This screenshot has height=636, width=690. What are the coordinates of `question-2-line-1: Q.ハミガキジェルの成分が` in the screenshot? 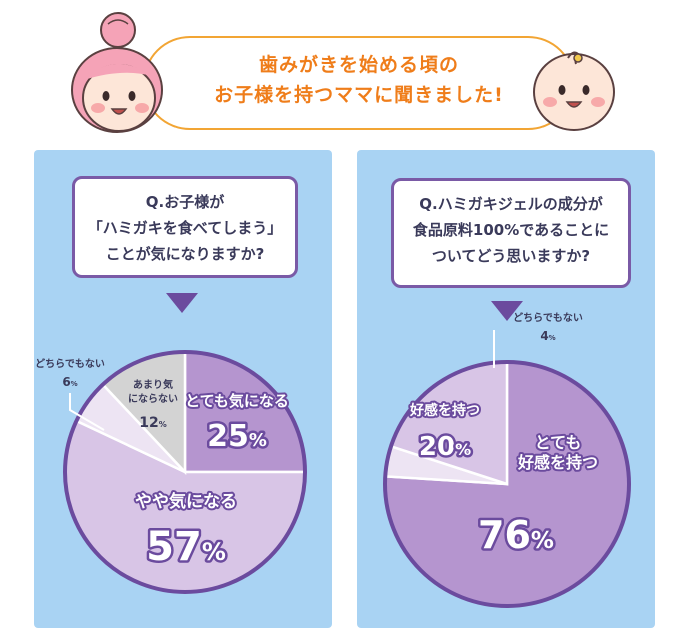 It's located at (511, 204).